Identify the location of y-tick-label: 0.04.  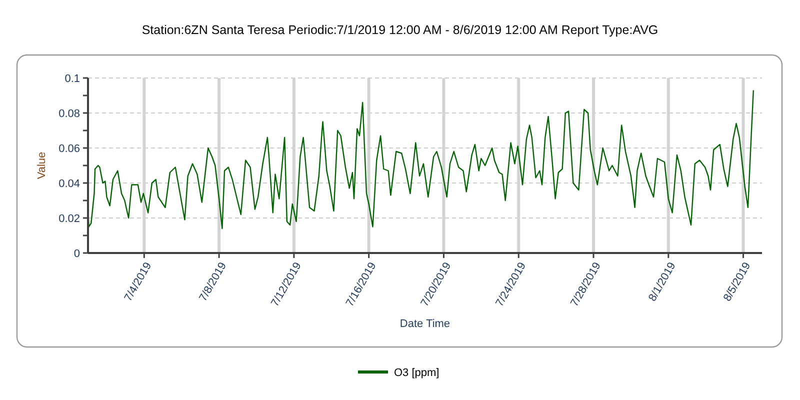
(69, 184).